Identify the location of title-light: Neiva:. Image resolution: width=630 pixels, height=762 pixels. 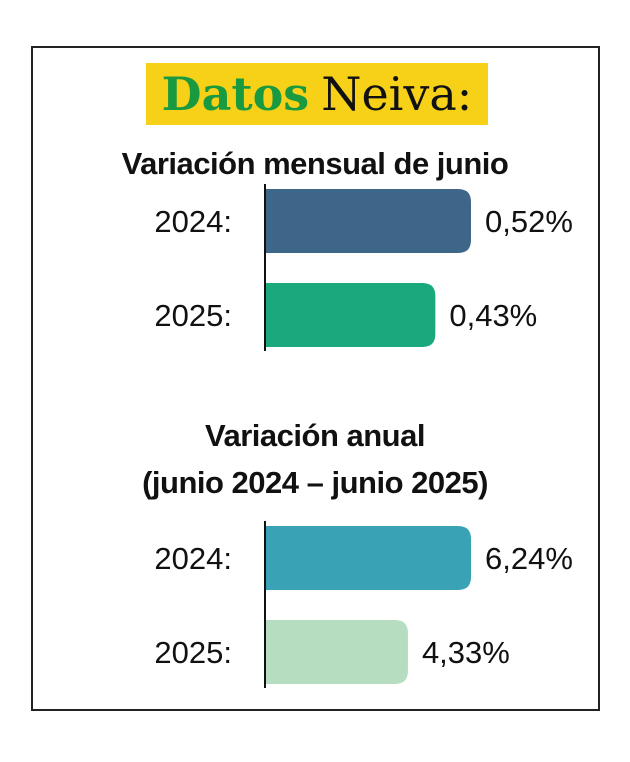
(397, 94).